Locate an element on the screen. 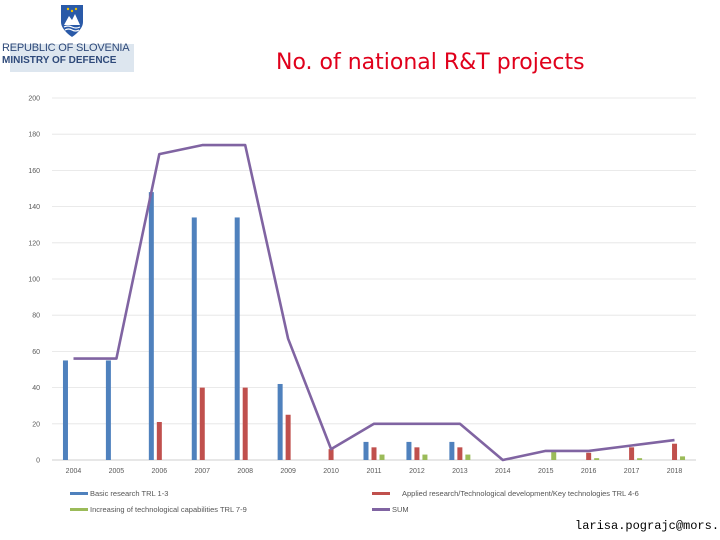  y-tick-label: 0 is located at coordinates (38, 461).